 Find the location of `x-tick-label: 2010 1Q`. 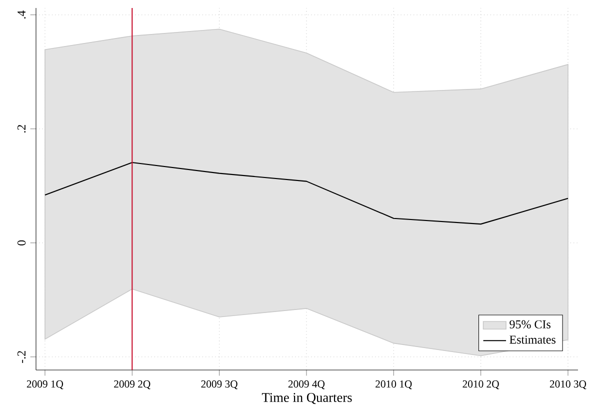

x-tick-label: 2010 1Q is located at coordinates (394, 385).